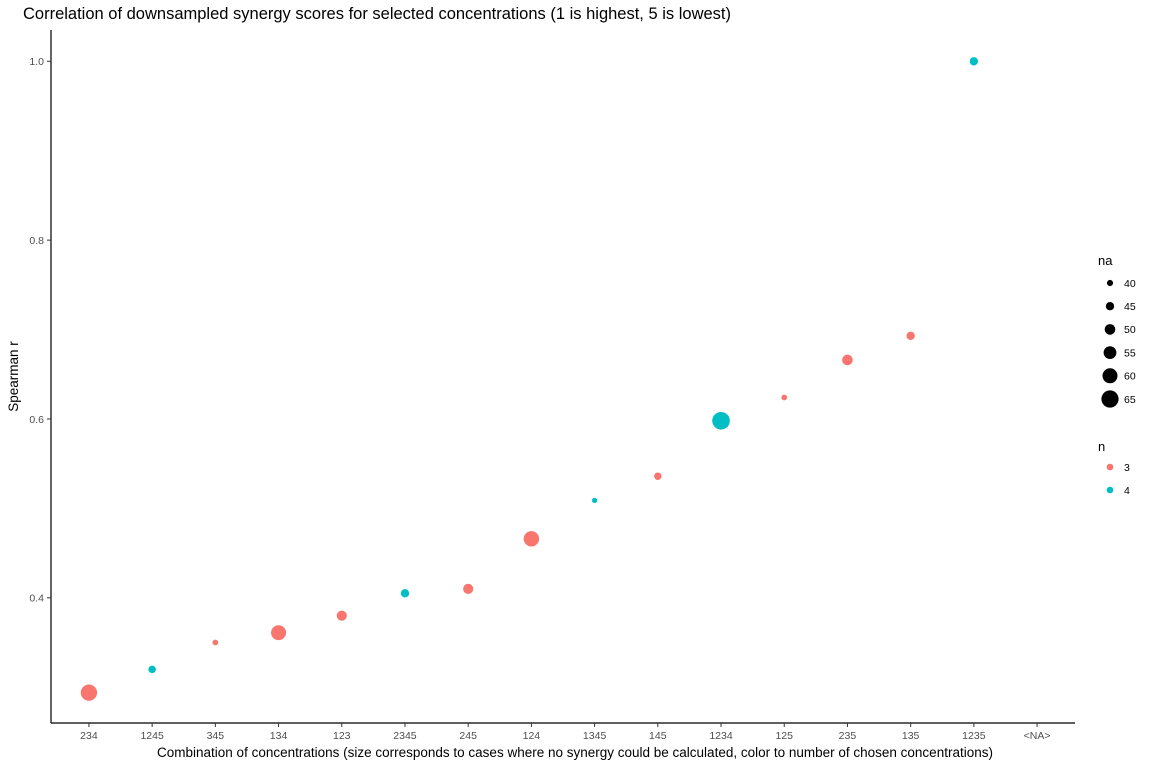 This screenshot has width=1152, height=768. Describe the element at coordinates (1127, 491) in the screenshot. I see `legend-color-label: 4` at that location.